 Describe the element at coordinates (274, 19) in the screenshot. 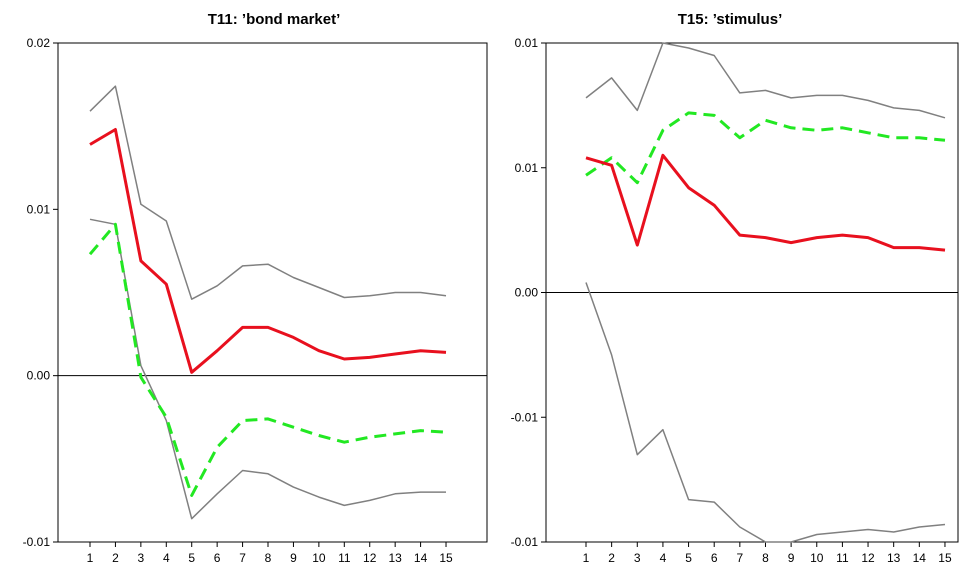

I see `chart-title: T11: ’bond market’` at that location.